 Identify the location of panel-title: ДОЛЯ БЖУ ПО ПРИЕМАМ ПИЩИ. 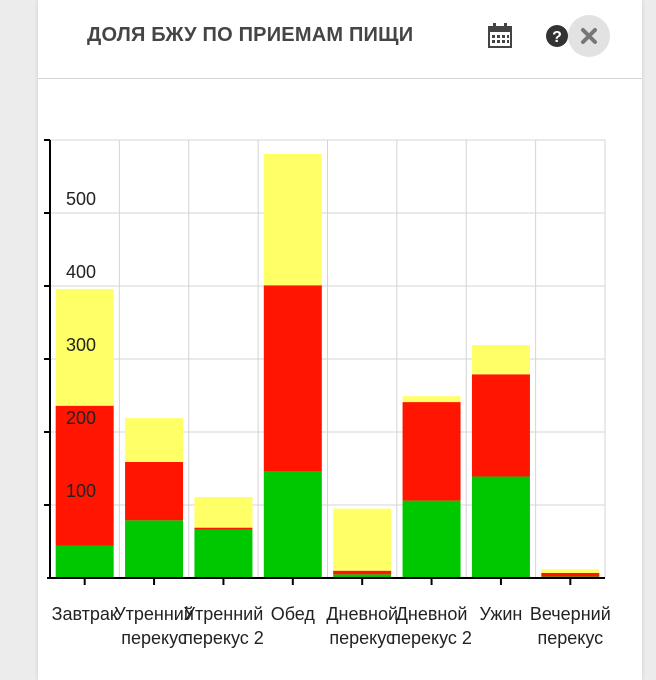
(250, 35).